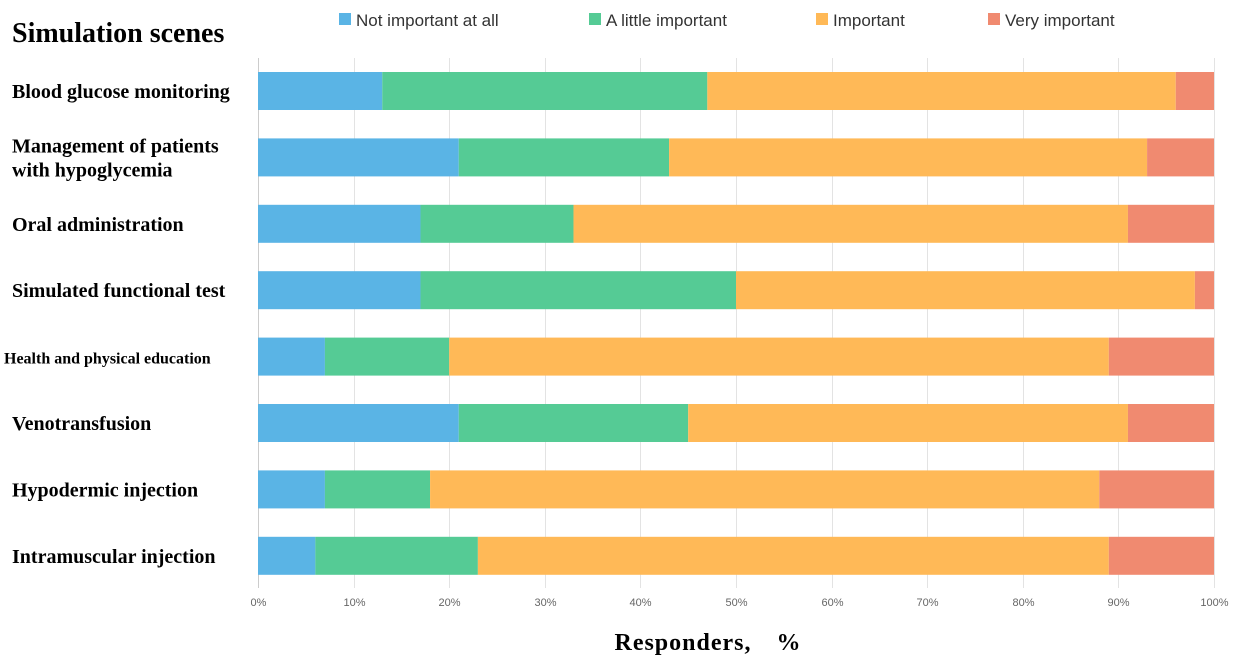  What do you see at coordinates (105, 490) in the screenshot?
I see `category-label: Hypodermic injection` at bounding box center [105, 490].